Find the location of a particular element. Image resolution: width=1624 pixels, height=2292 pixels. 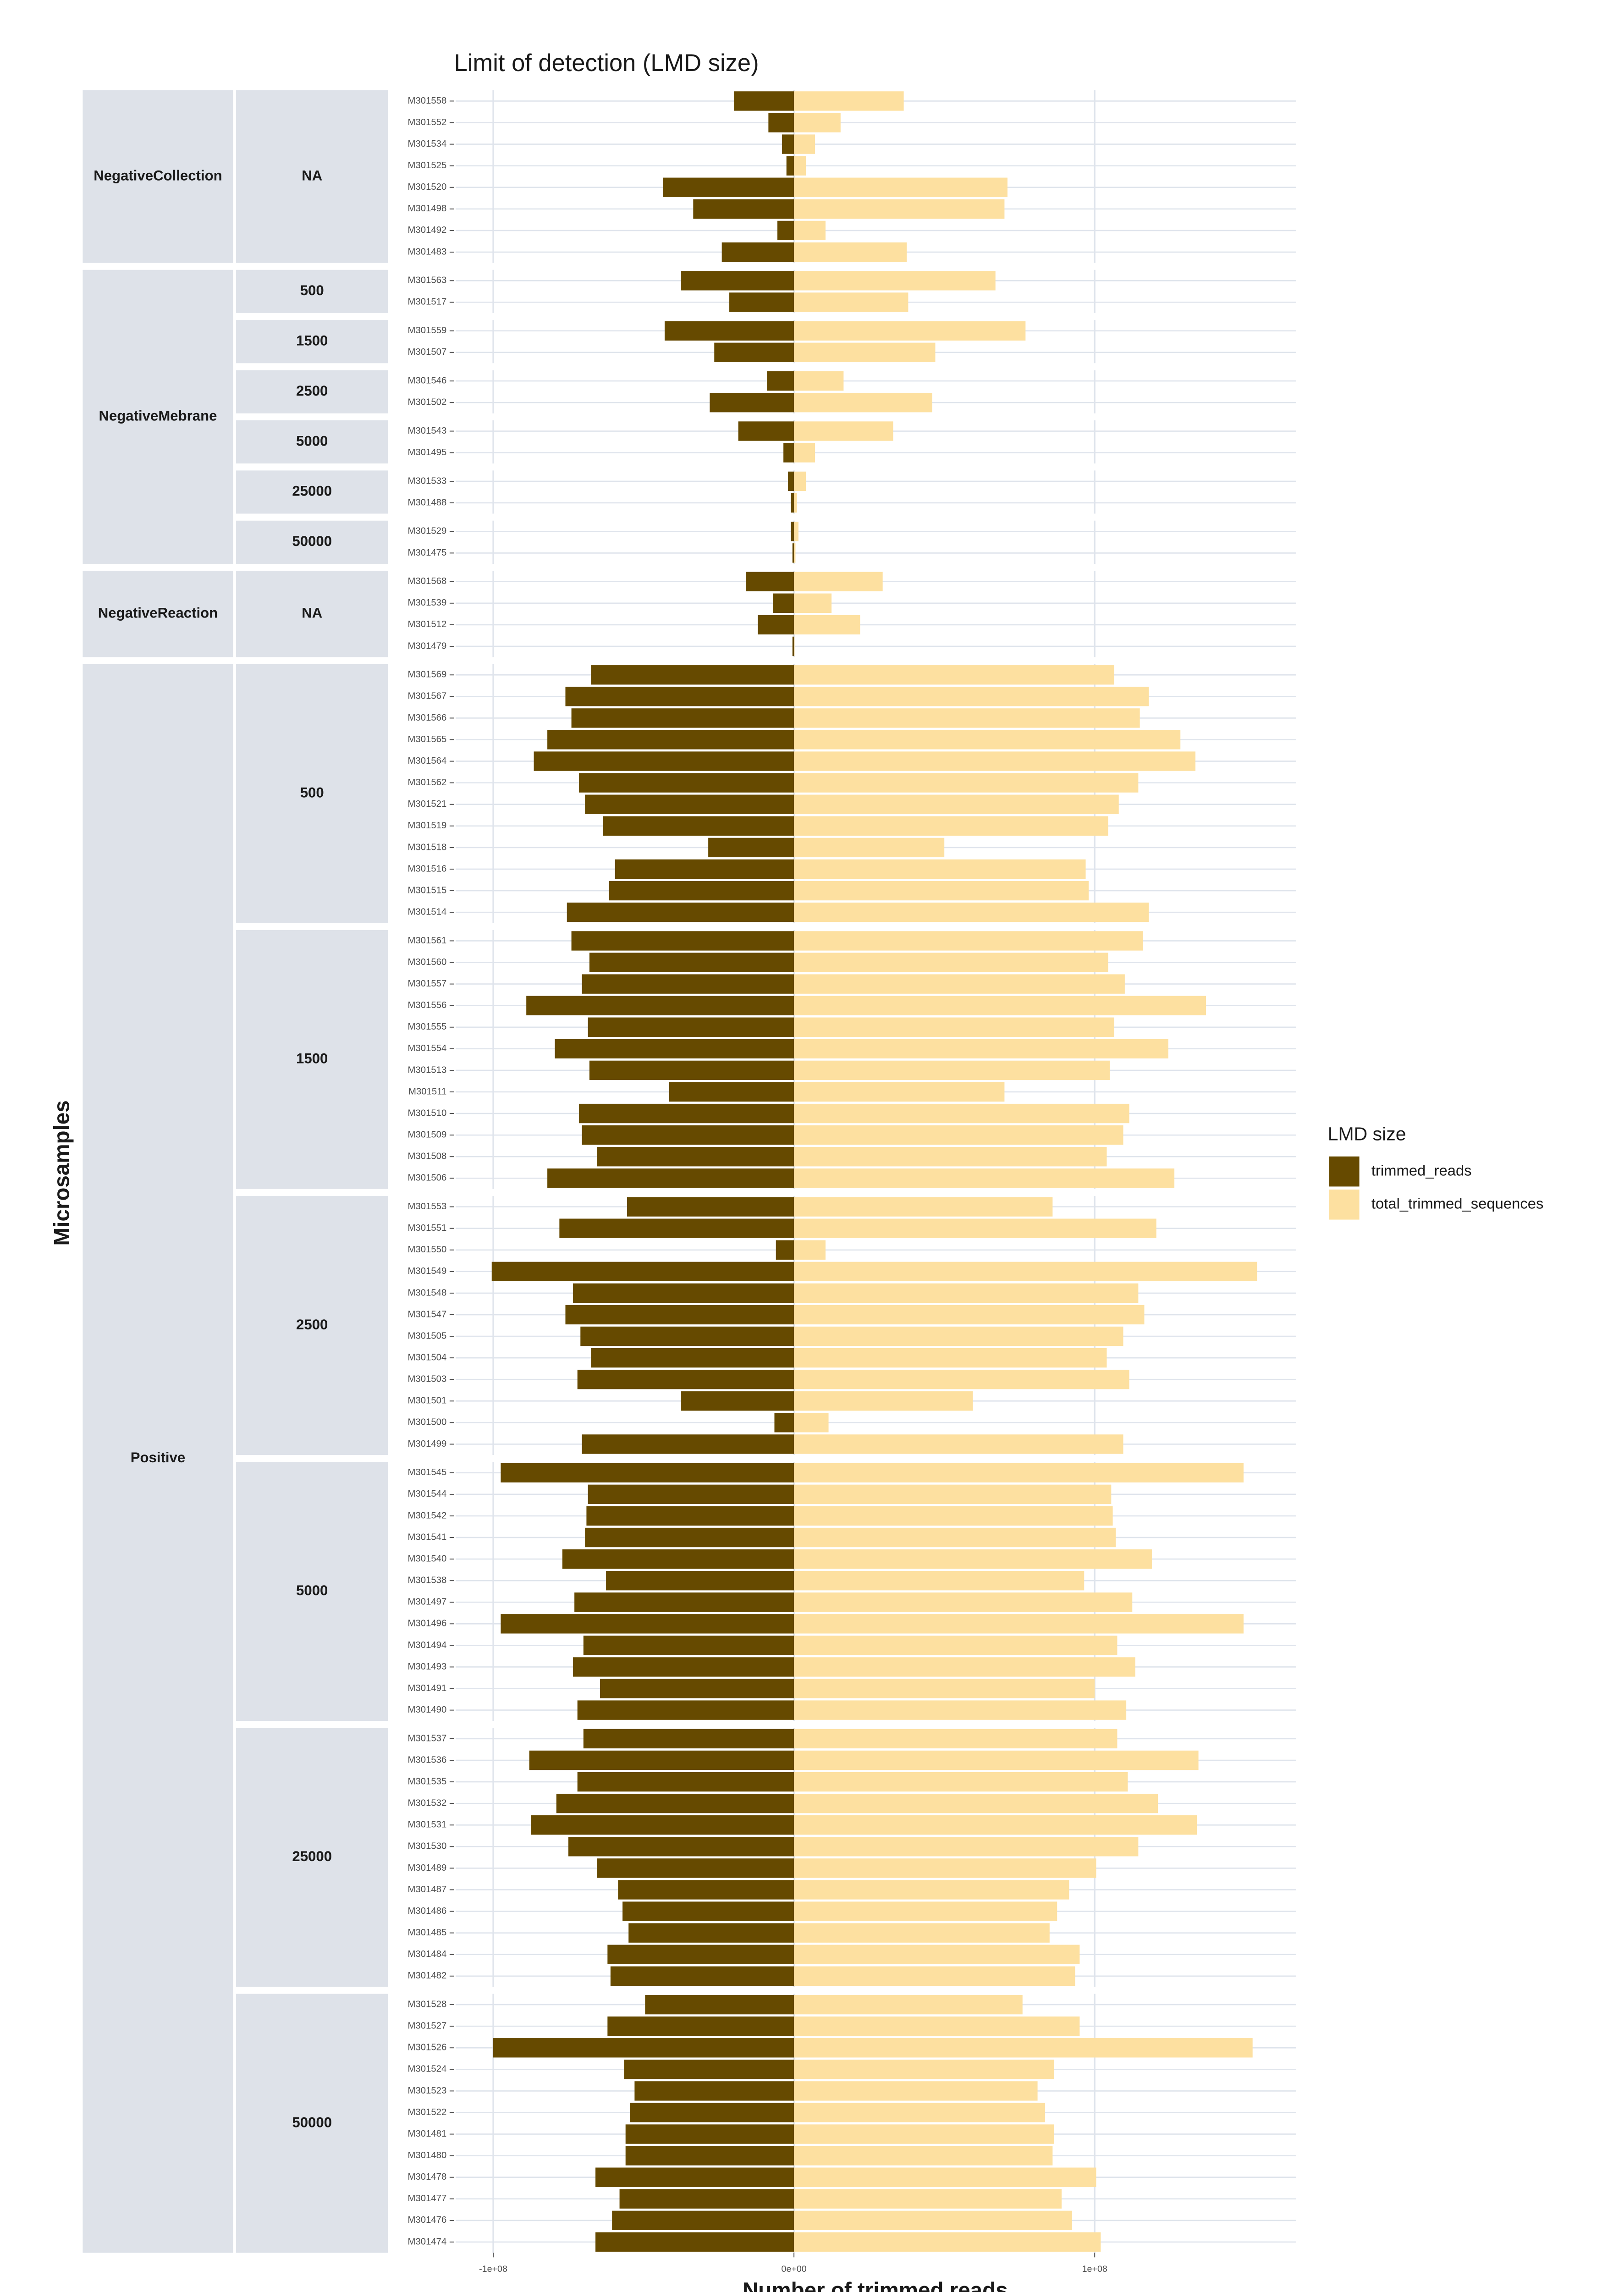

y-tick-label: M301564 is located at coordinates (427, 761).